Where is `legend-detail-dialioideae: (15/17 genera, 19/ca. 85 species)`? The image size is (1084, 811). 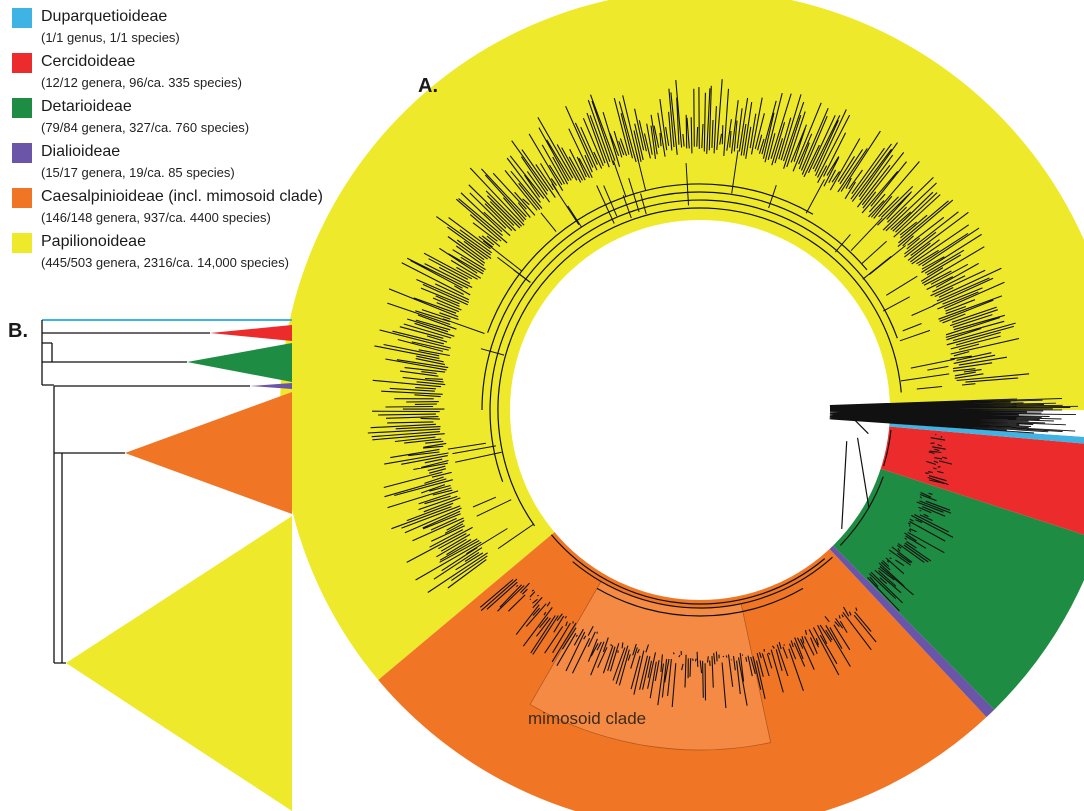
legend-detail-dialioideae: (15/17 genera, 19/ca. 85 species) is located at coordinates (138, 172).